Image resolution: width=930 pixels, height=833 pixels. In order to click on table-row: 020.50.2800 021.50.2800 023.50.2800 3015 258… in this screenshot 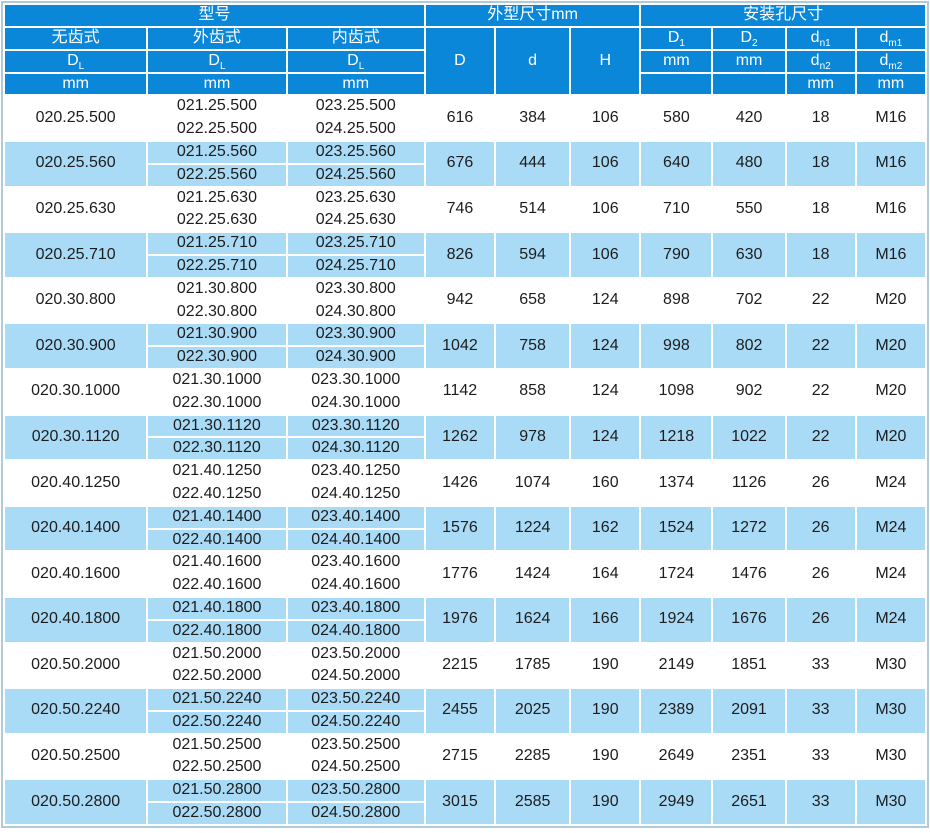, I will do `click(465, 802)`.